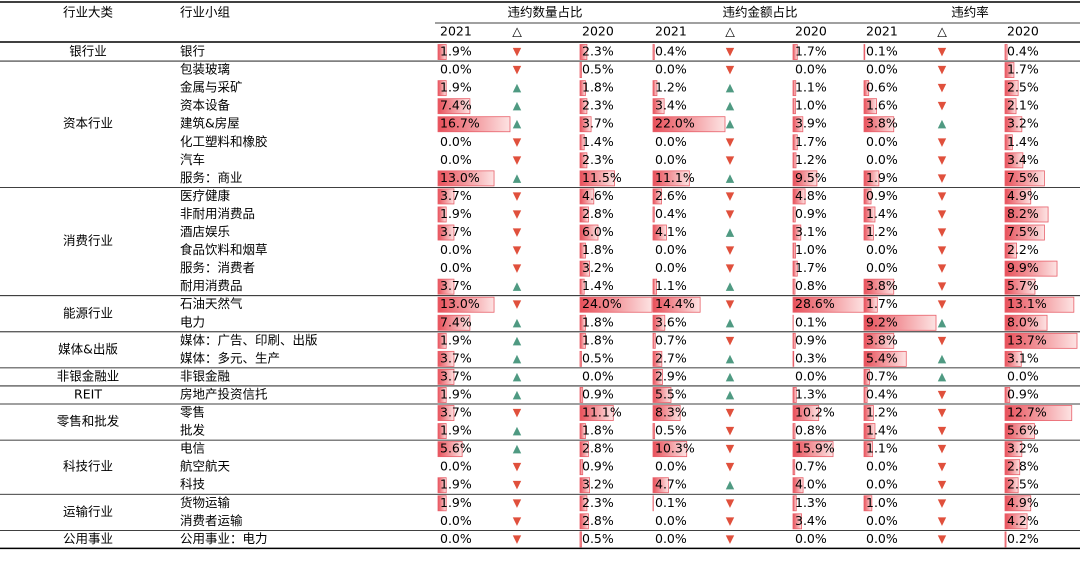 The height and width of the screenshot is (573, 1080). What do you see at coordinates (193, 430) in the screenshot?
I see `row-name: 批发` at bounding box center [193, 430].